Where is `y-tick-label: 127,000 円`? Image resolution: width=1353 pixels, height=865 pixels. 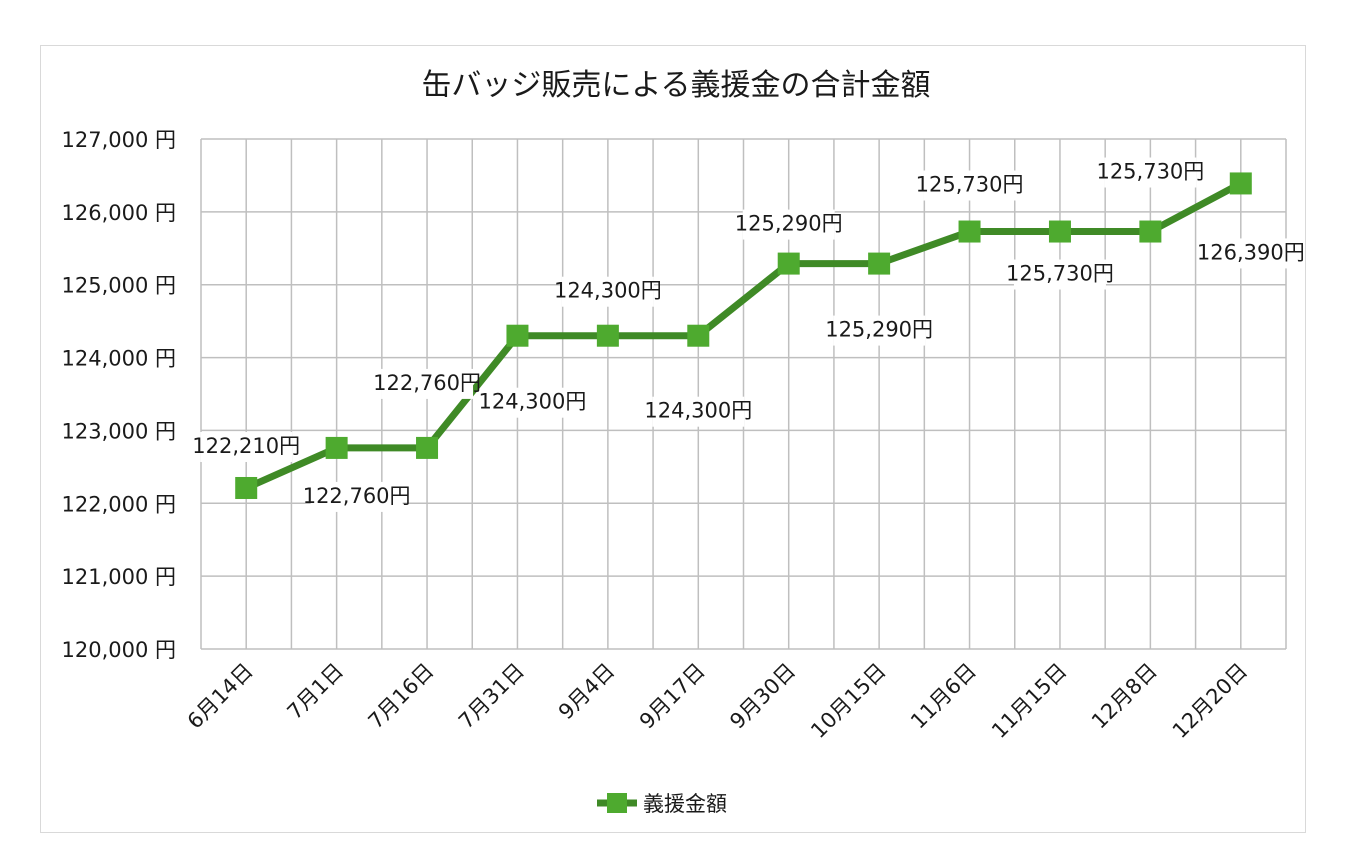
y-tick-label: 127,000 円 is located at coordinates (118, 140).